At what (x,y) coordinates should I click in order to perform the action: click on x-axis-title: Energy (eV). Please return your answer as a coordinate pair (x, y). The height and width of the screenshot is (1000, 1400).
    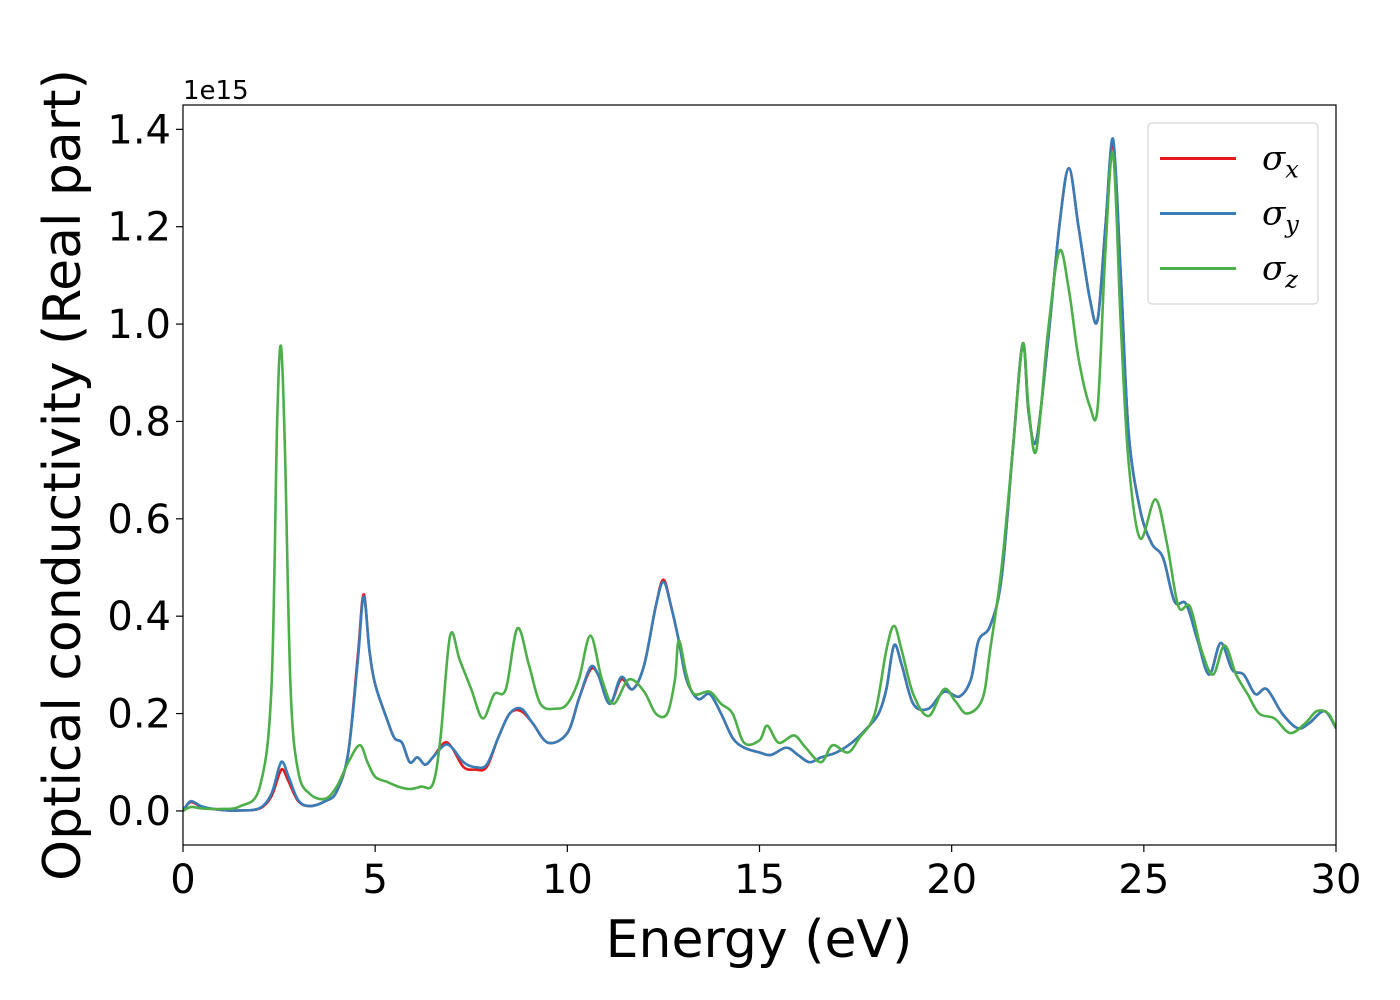
    Looking at the image, I should click on (759, 940).